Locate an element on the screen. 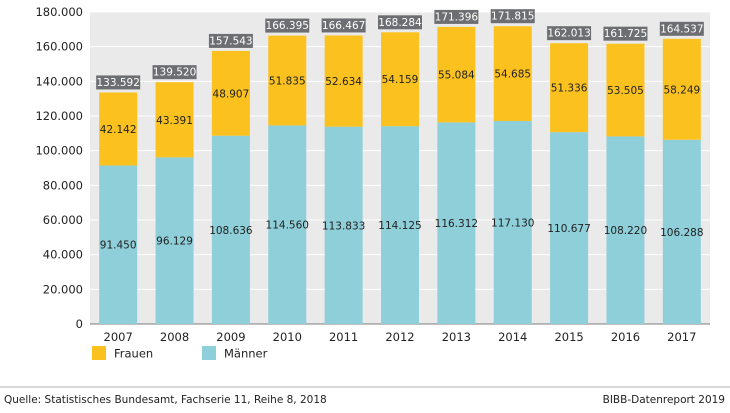  total-box-2016 is located at coordinates (625, 33).